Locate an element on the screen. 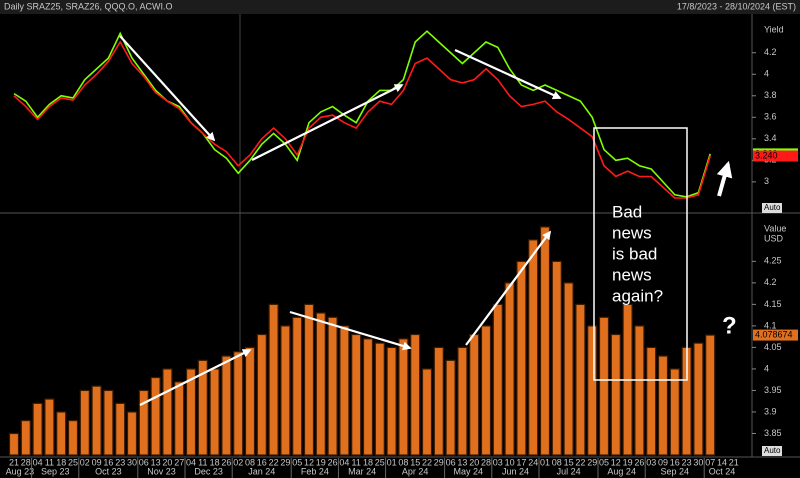 The height and width of the screenshot is (478, 800). x-tick-label: 26 is located at coordinates (226, 462).